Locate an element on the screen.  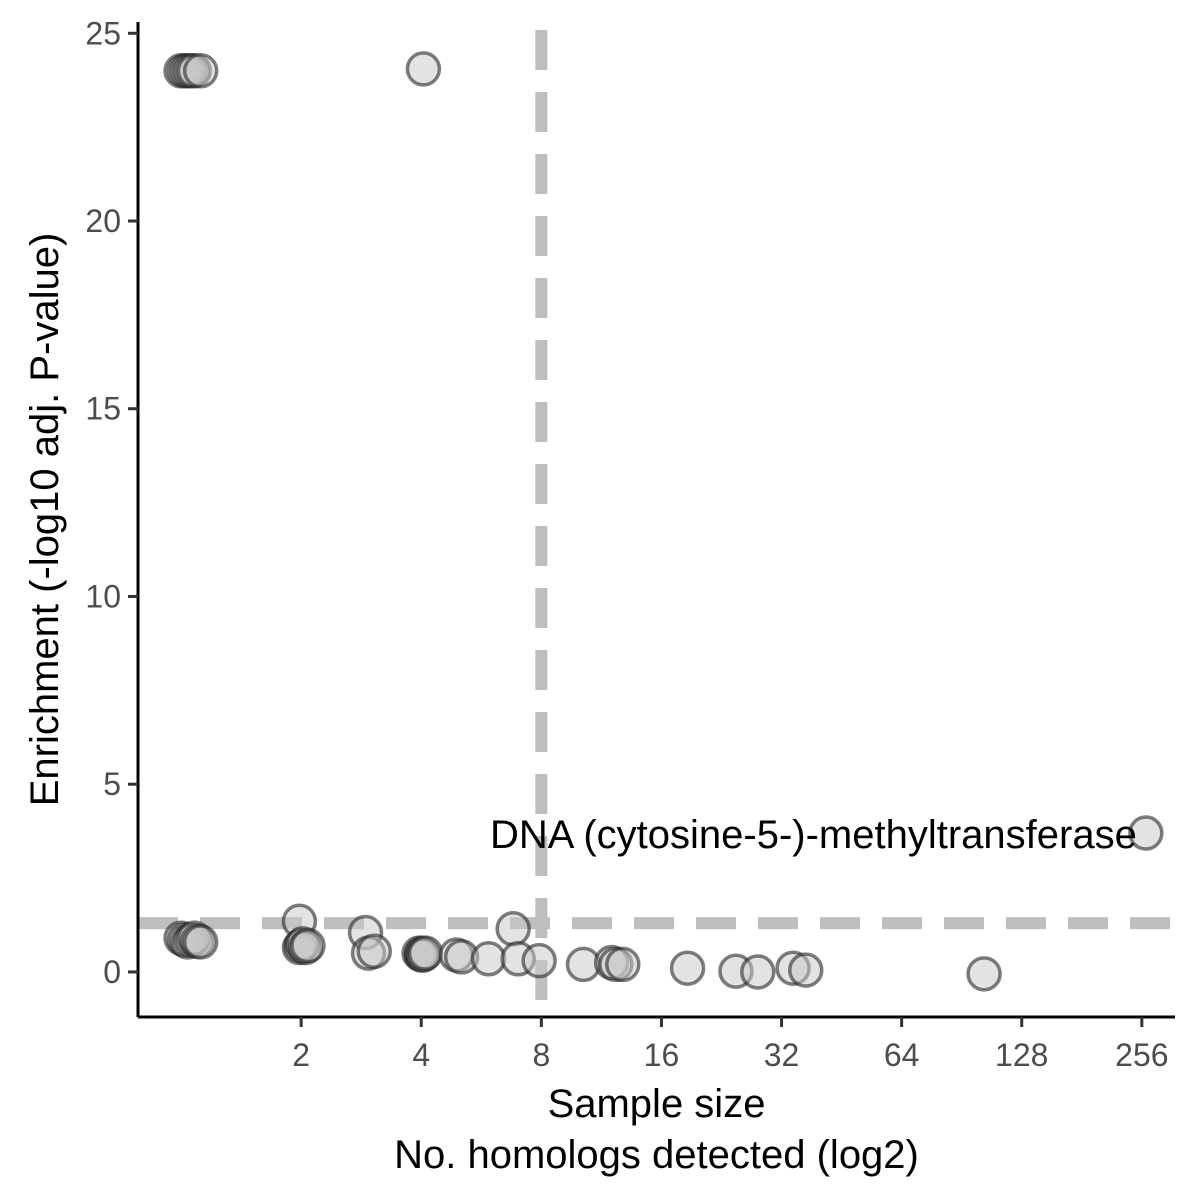
x-tick-label: 4 is located at coordinates (421, 1055).